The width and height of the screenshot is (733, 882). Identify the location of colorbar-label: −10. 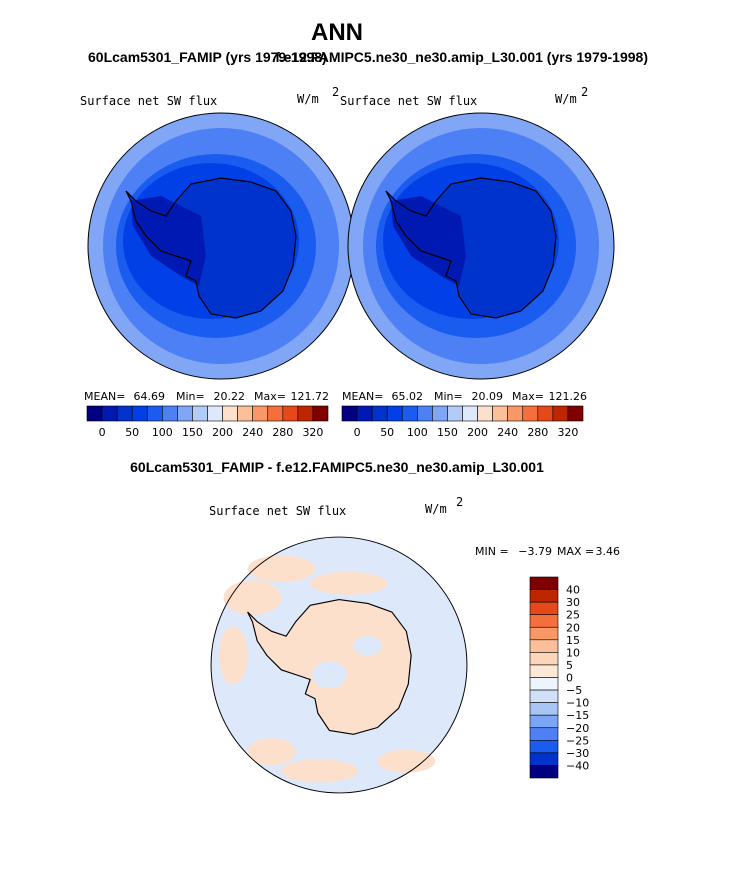
(577, 703).